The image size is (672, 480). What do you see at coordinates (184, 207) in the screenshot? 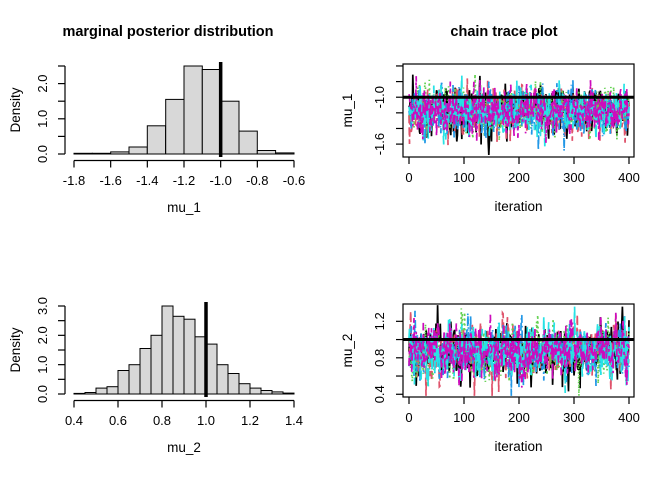
I see `x-axis-label: mu_1` at bounding box center [184, 207].